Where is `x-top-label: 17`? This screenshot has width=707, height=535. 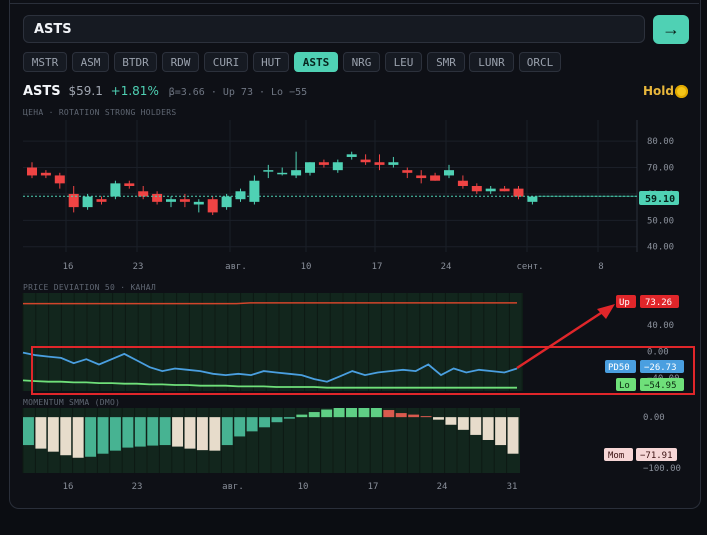
x-top-label: 17 is located at coordinates (377, 267).